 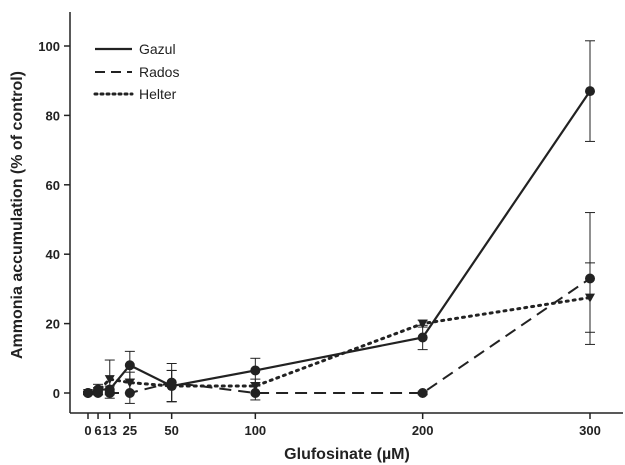 What do you see at coordinates (347, 454) in the screenshot?
I see `x-axis-title: Glufosinate (µM)` at bounding box center [347, 454].